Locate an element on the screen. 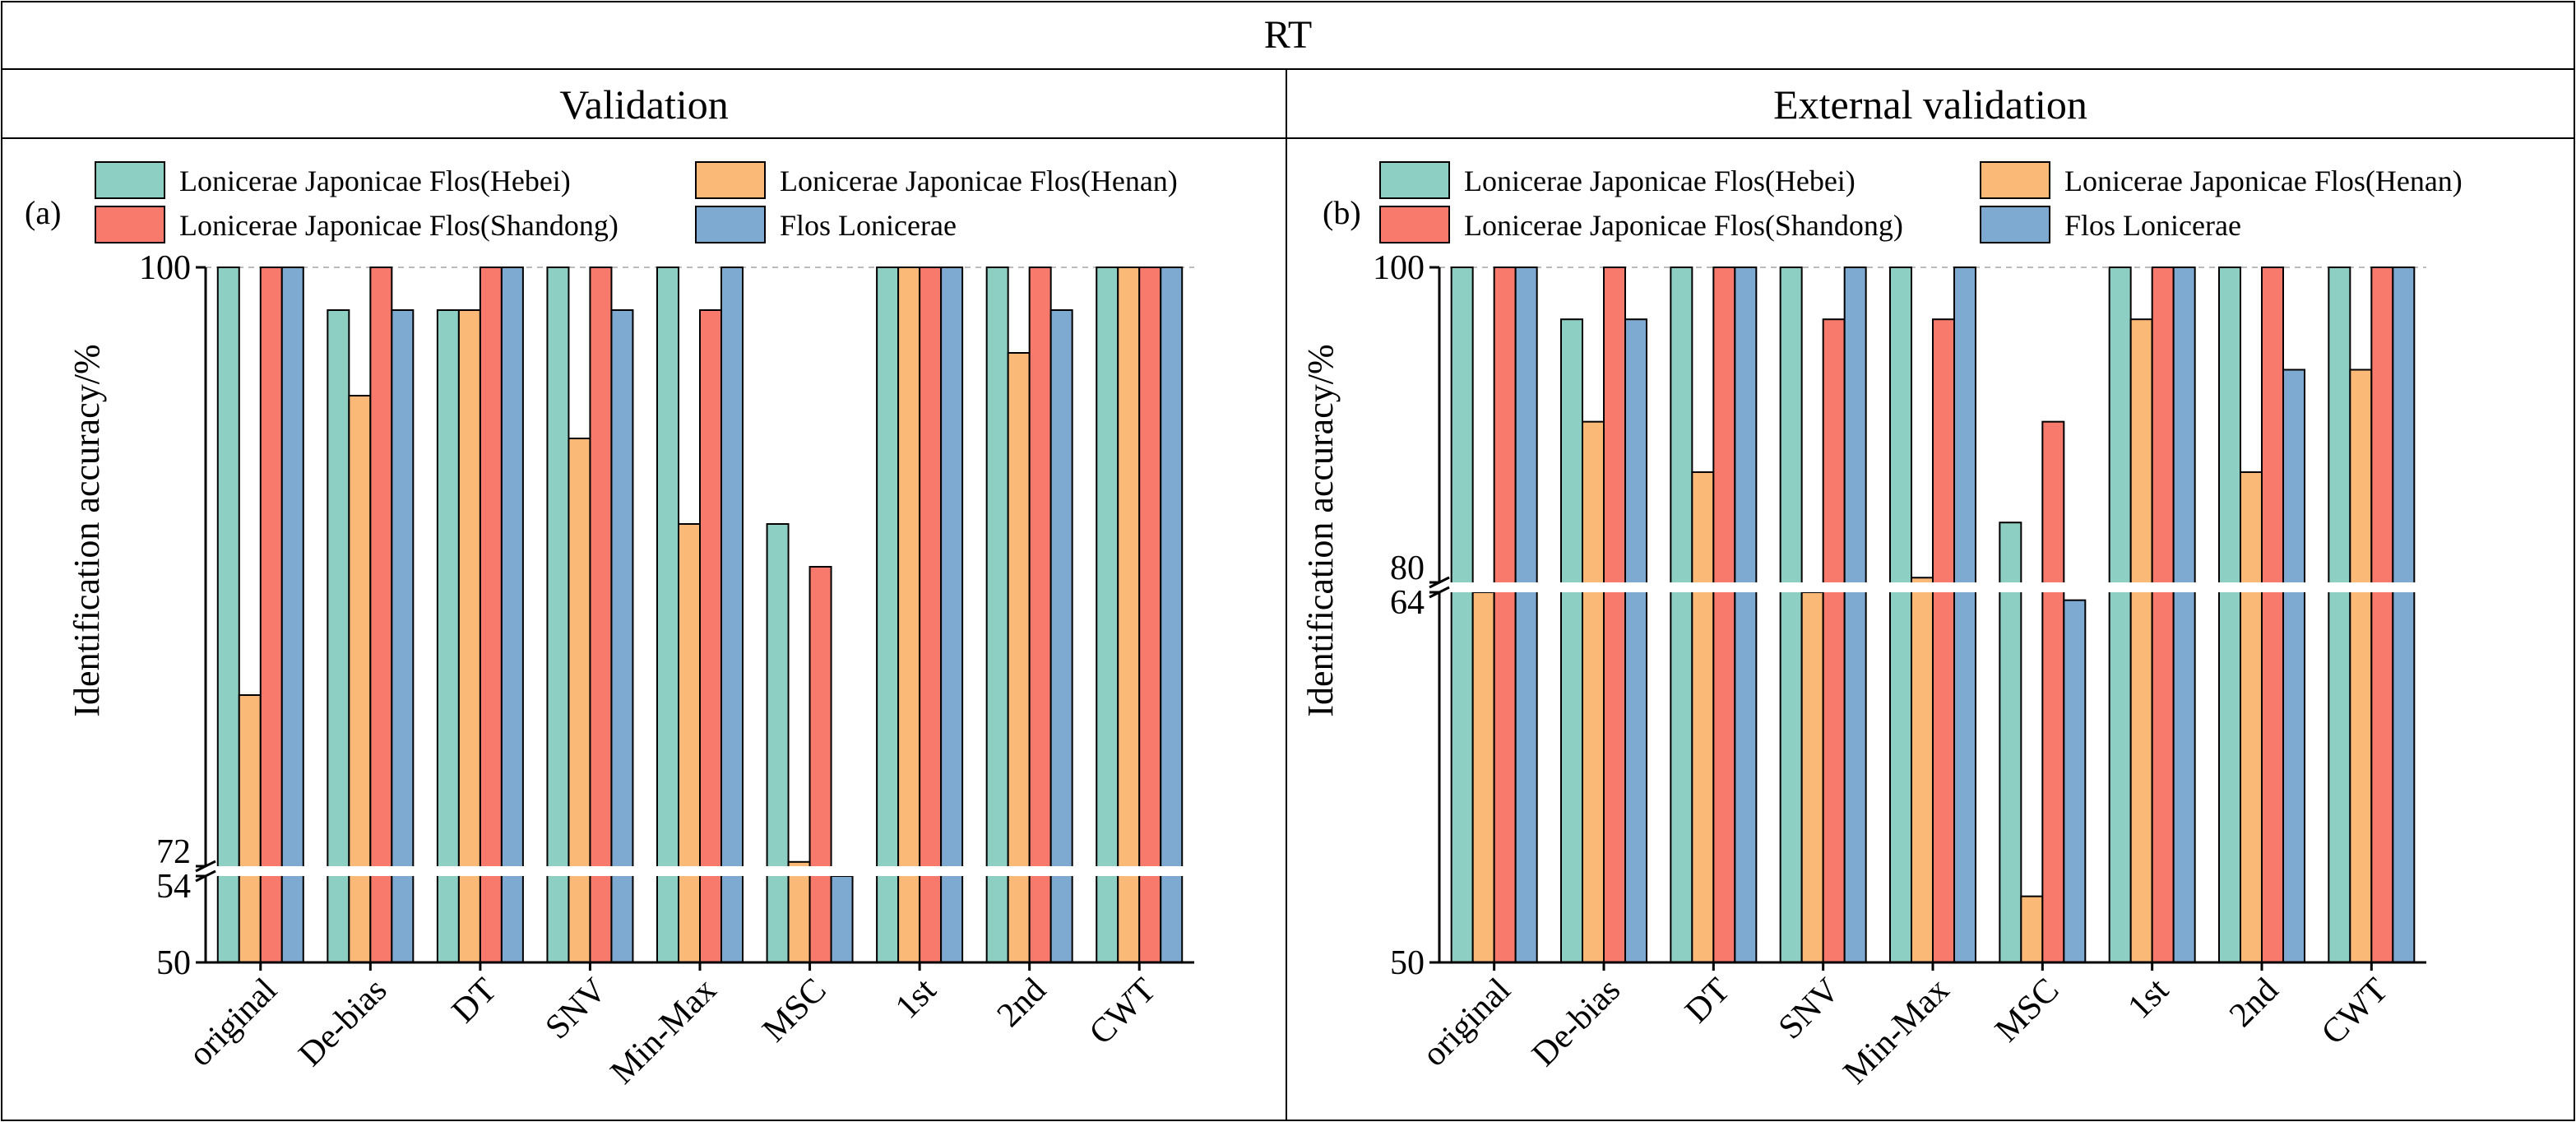  figure-title: RT is located at coordinates (1288, 35).